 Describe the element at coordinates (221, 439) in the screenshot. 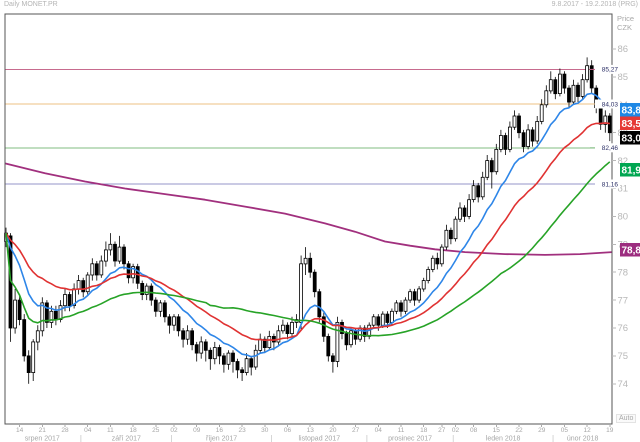

I see `month-label: říjen 2017` at that location.